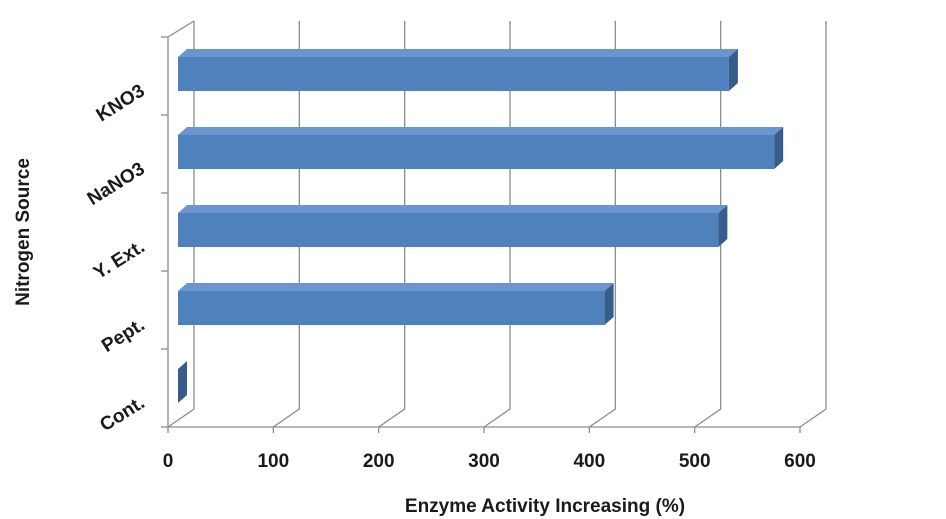  Describe the element at coordinates (484, 461) in the screenshot. I see `x-tick-label: 300` at that location.